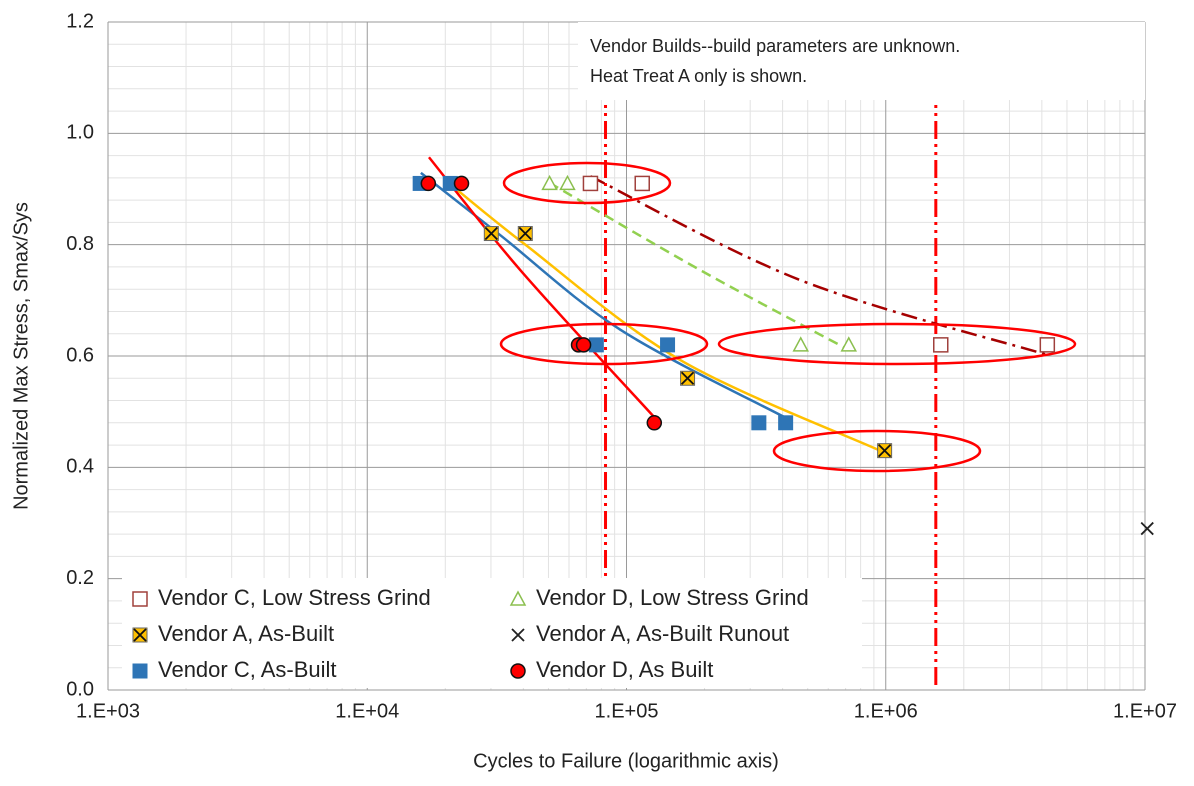  I want to click on legend-label: Vendor D, Low Stress Grind, so click(672, 597).